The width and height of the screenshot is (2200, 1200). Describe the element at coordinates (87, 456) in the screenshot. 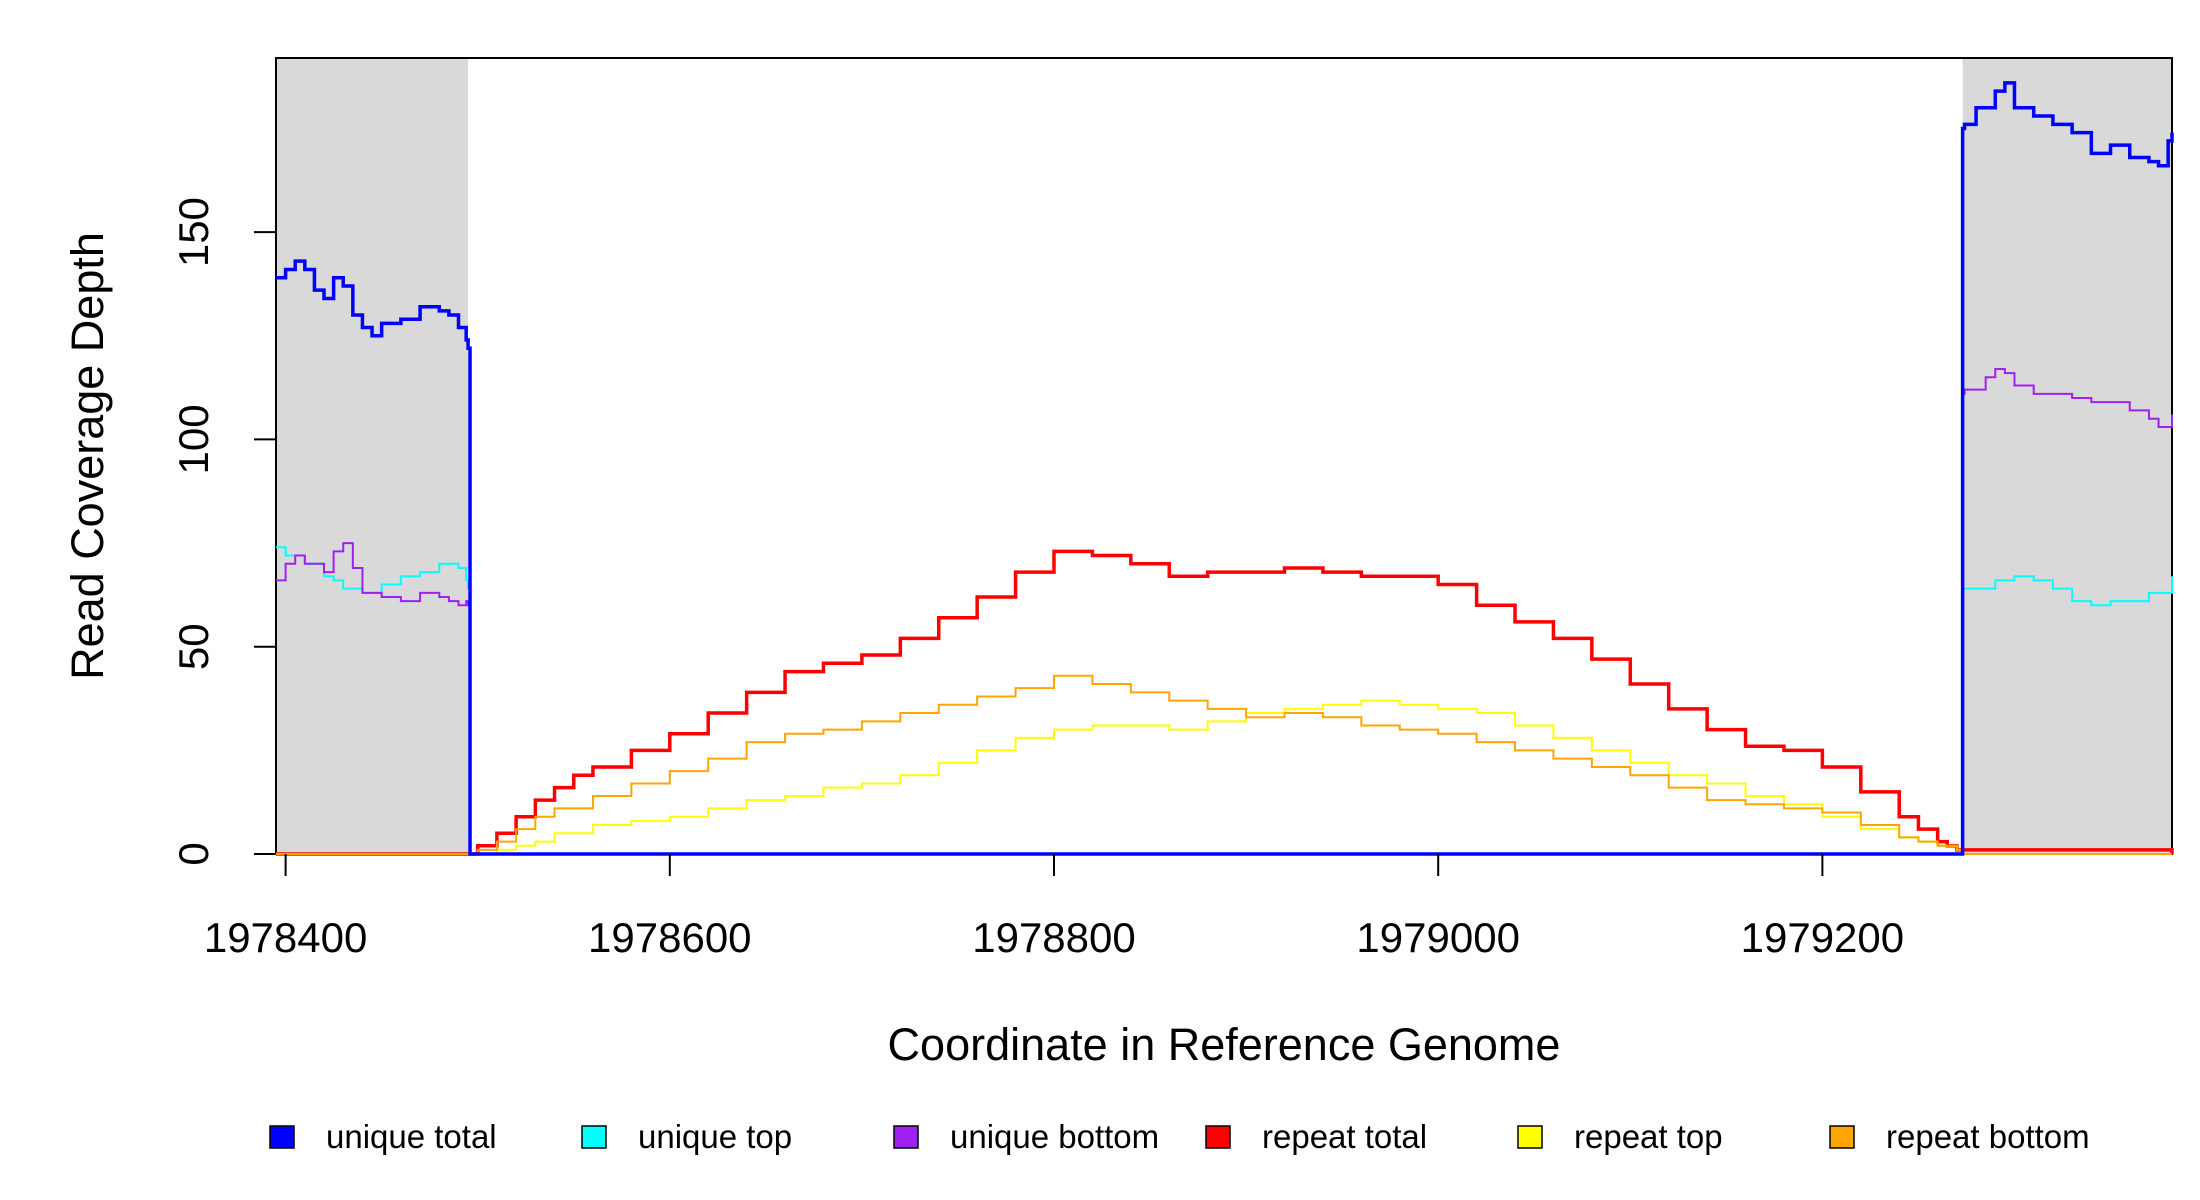

I see `y-axis-title: Read Coverage Depth` at that location.